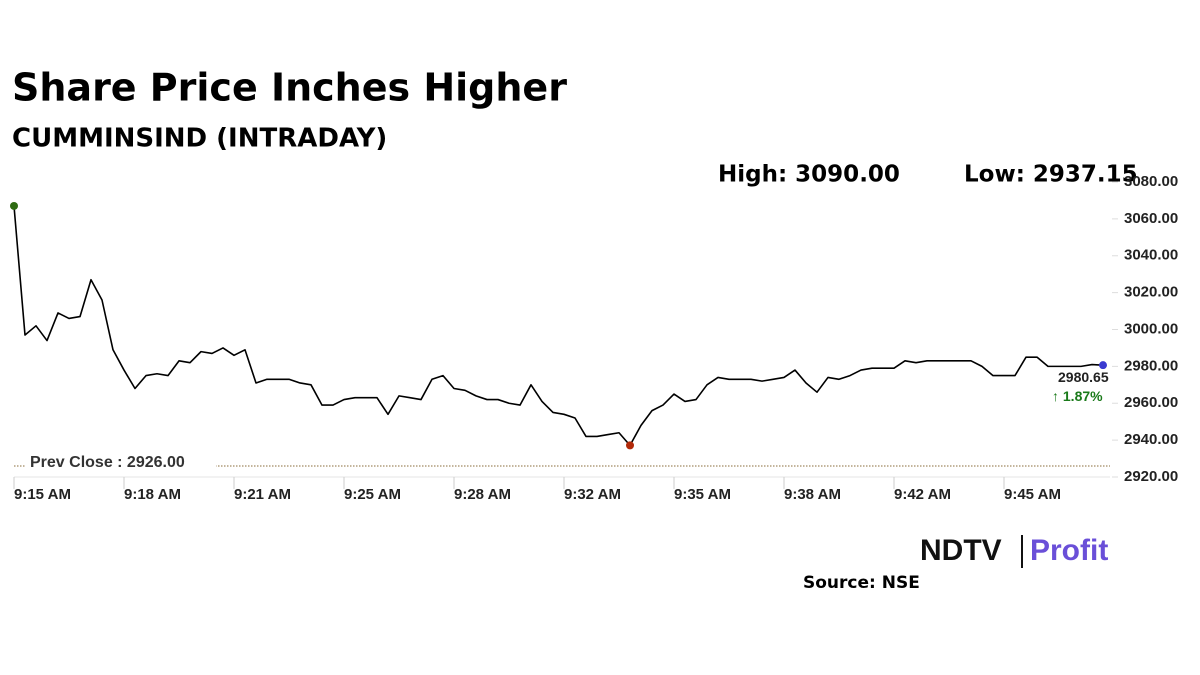 Image resolution: width=1200 pixels, height=675 pixels. I want to click on last-price-bg, so click(1080, 387).